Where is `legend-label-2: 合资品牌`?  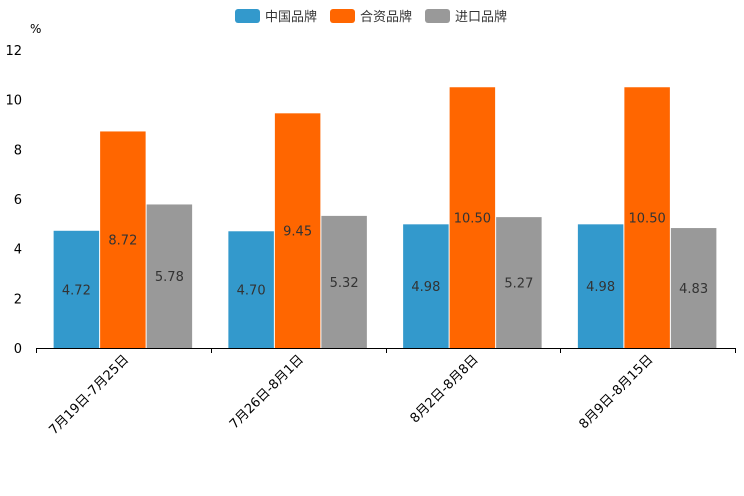
legend-label-2: 合资品牌 is located at coordinates (386, 17).